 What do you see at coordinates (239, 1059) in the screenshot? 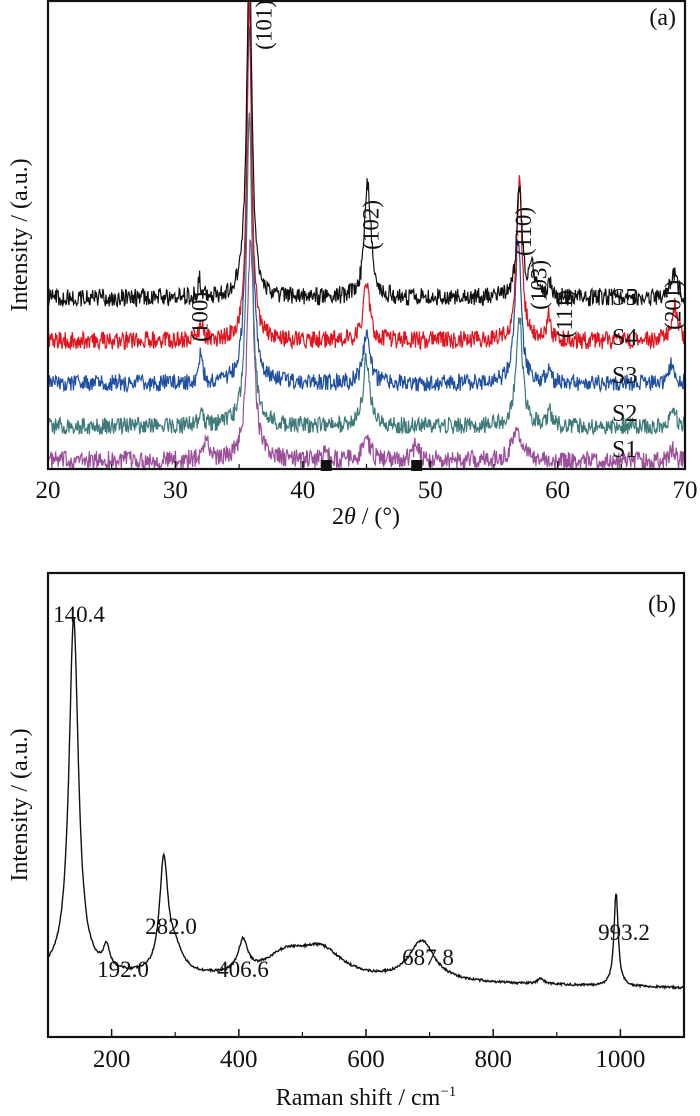
I see `raman-x-tick-label: 400` at bounding box center [239, 1059].